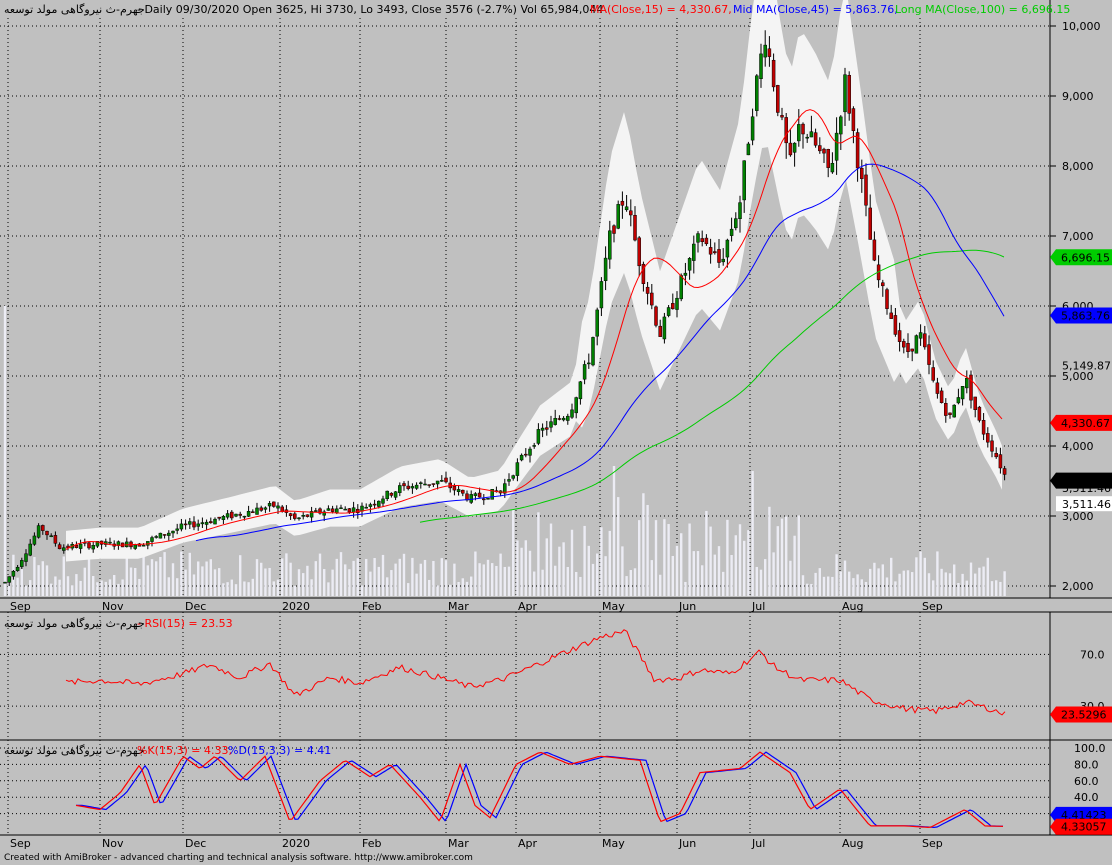  Describe the element at coordinates (1086, 764) in the screenshot. I see `stoch-tick-label: 80.0` at that location.